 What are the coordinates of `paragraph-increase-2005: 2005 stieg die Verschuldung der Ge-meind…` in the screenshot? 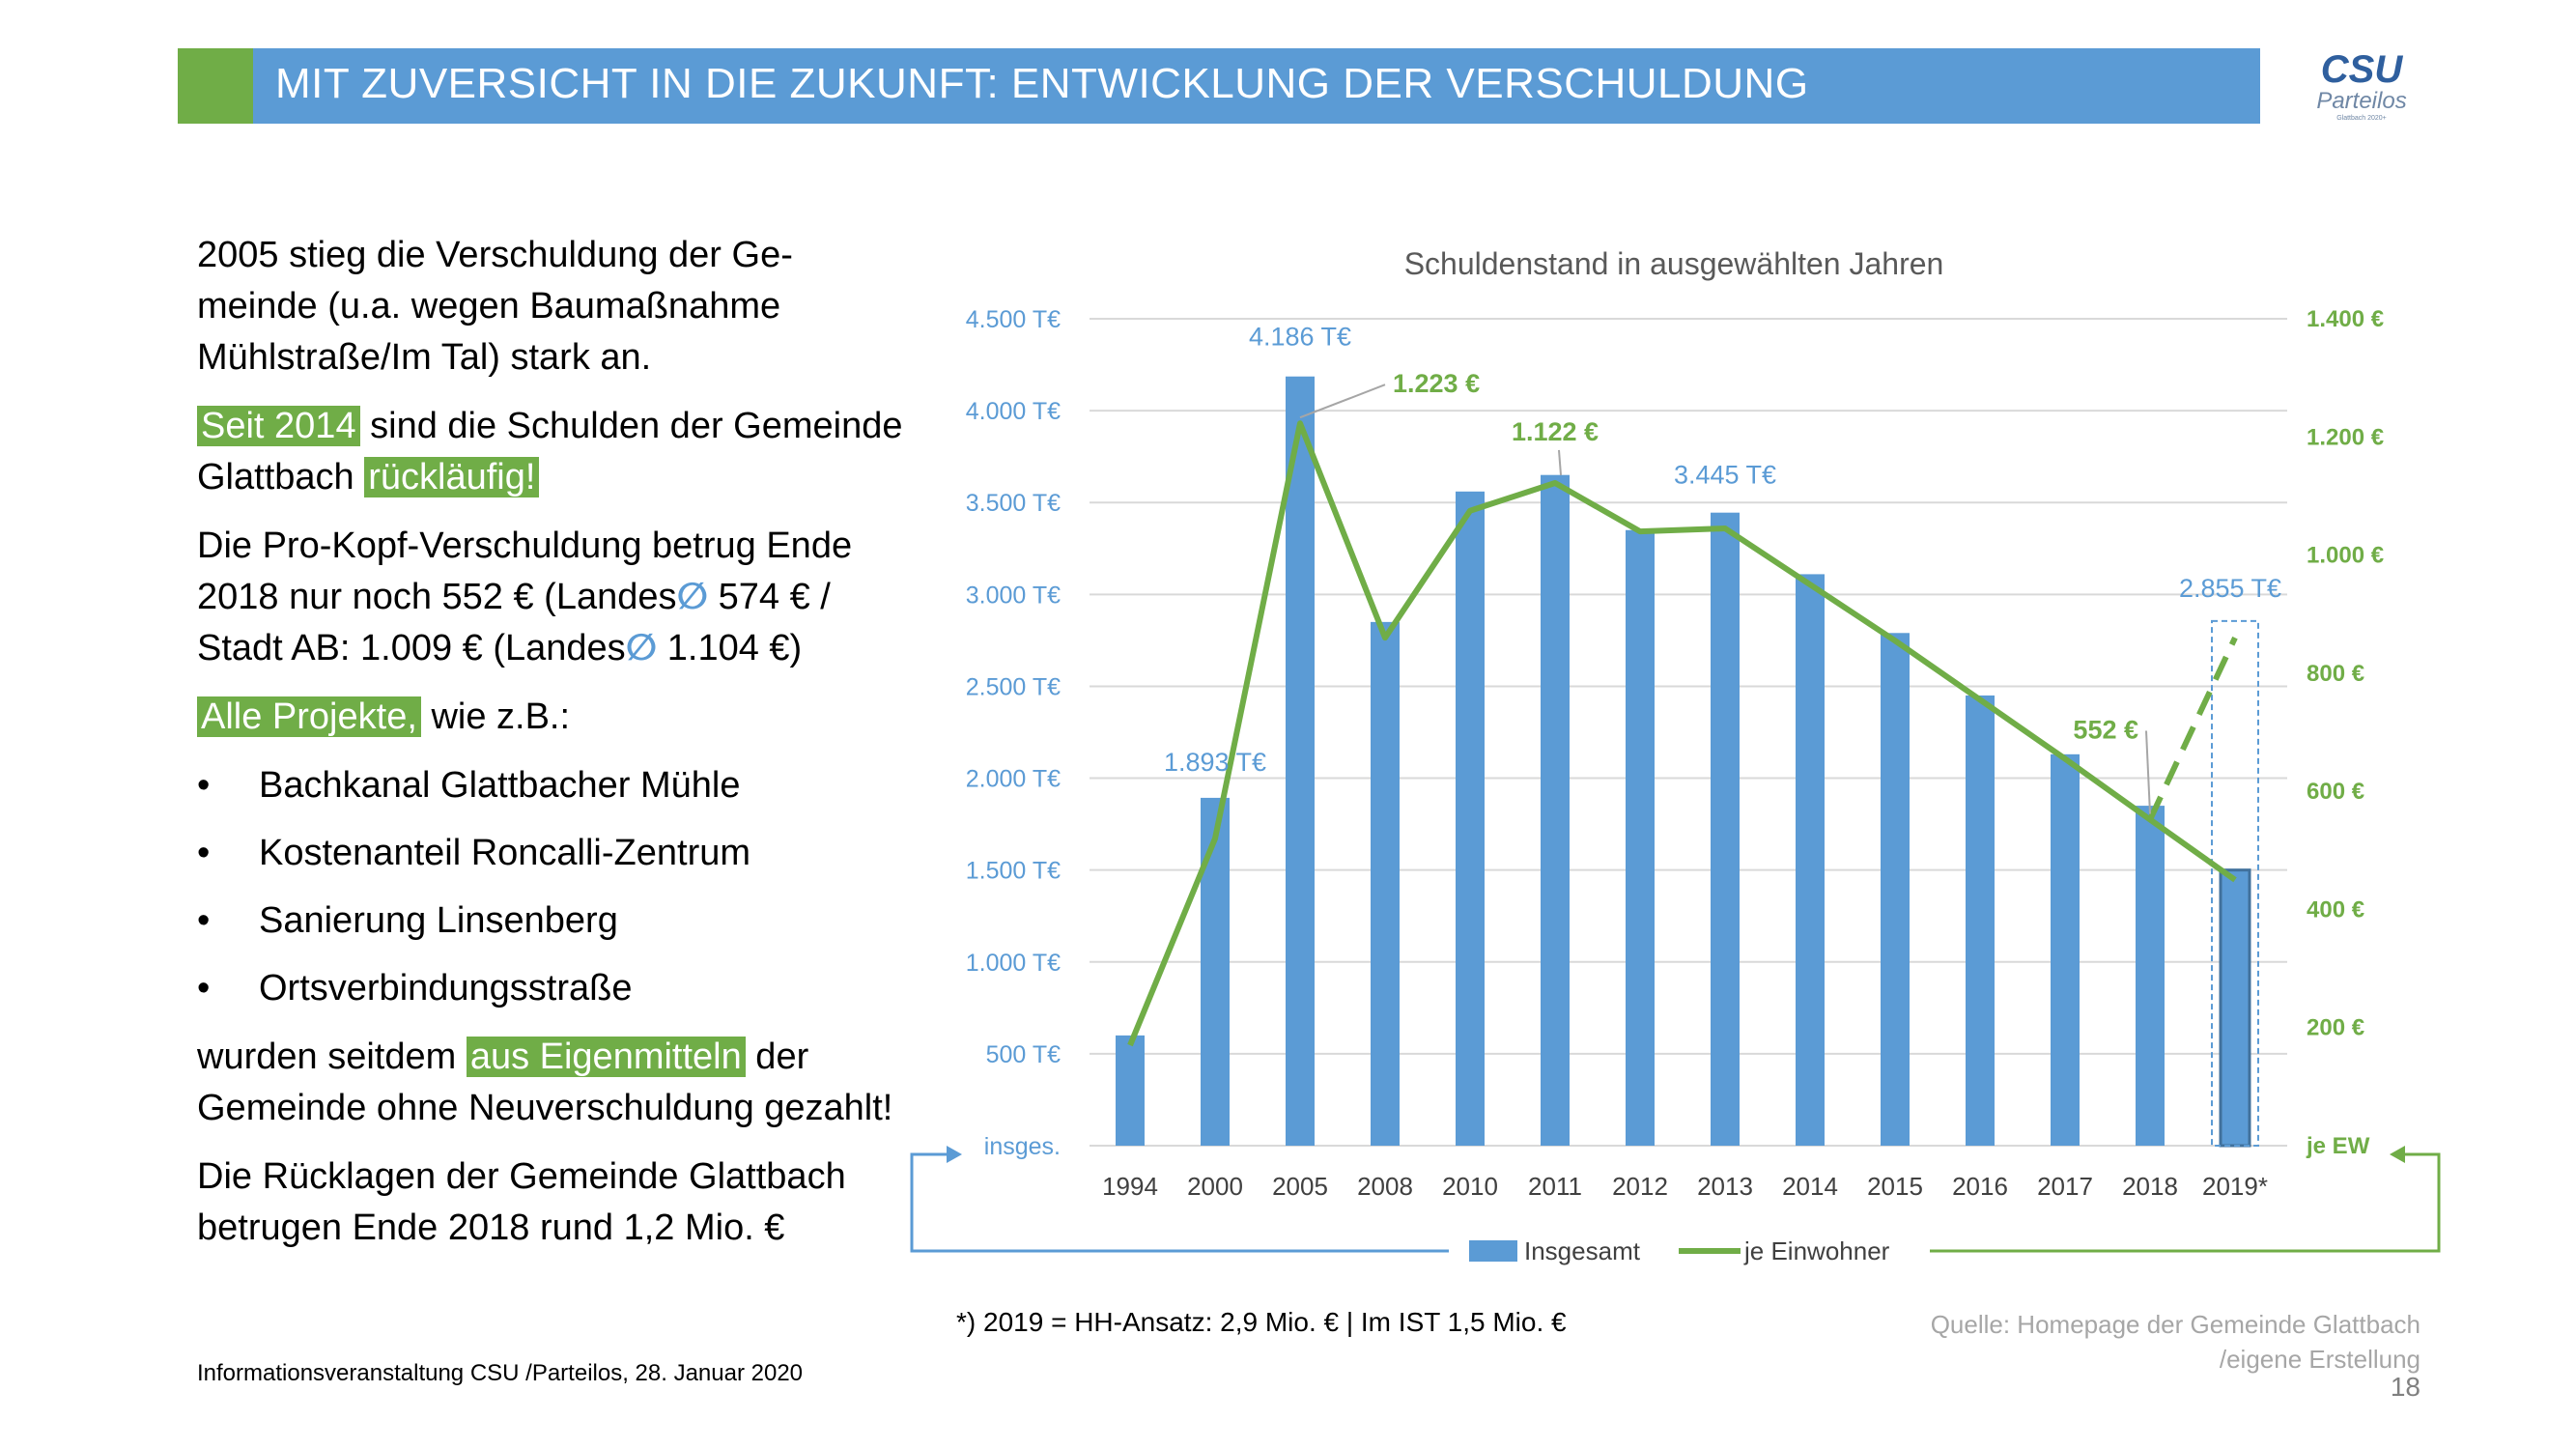 It's located at (495, 306).